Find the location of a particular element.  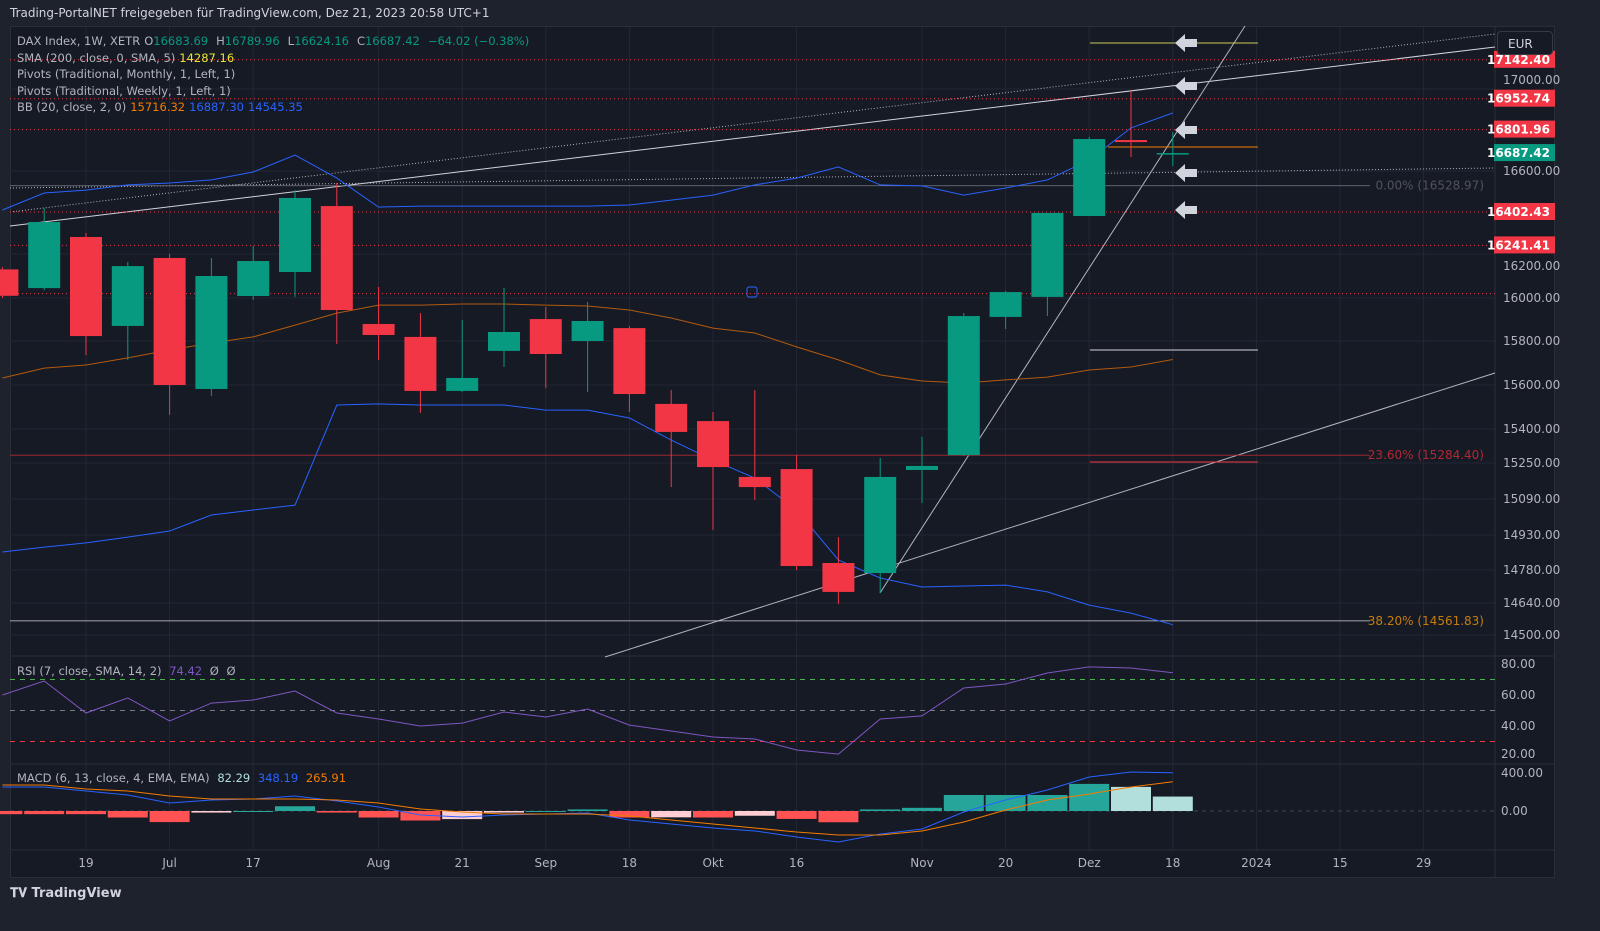

price-tick-label: 15400.00 is located at coordinates (1531, 429).